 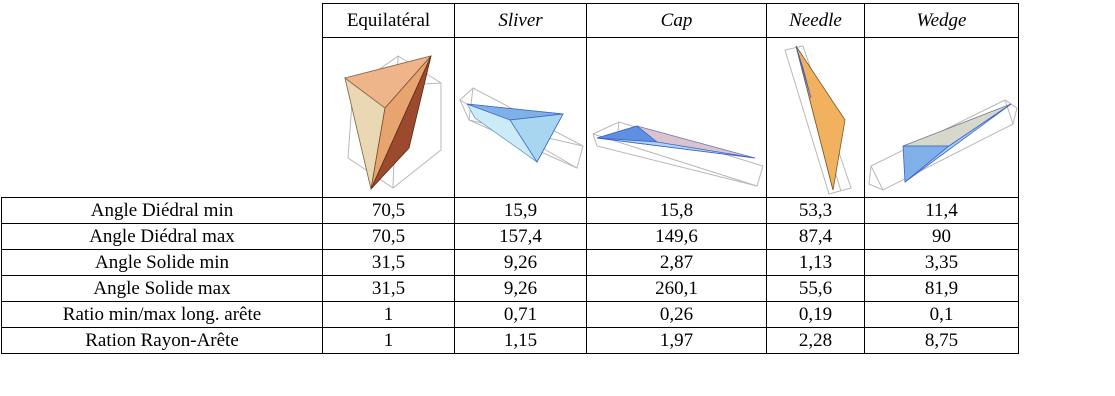 I want to click on cell-solid-min-equilateral: 31,5, so click(x=388, y=262).